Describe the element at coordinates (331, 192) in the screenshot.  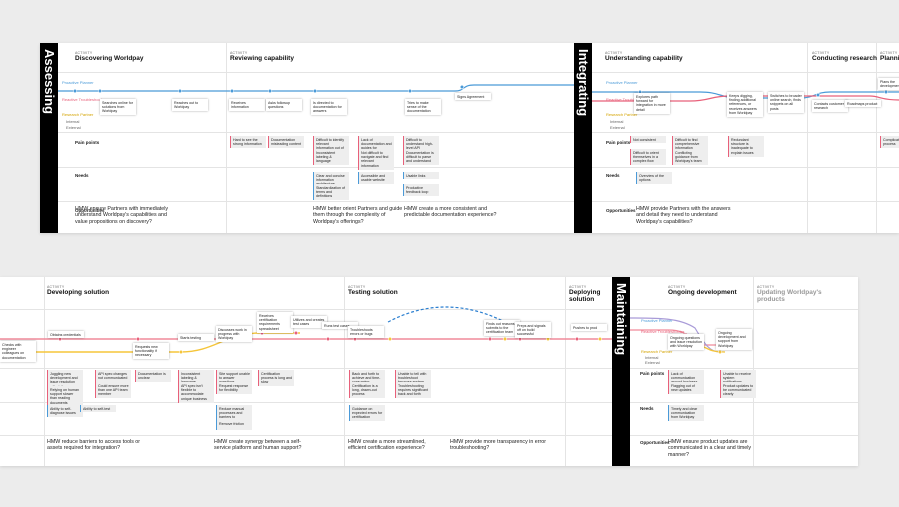
I see `need-card: Standardization of terms and definitions` at that location.